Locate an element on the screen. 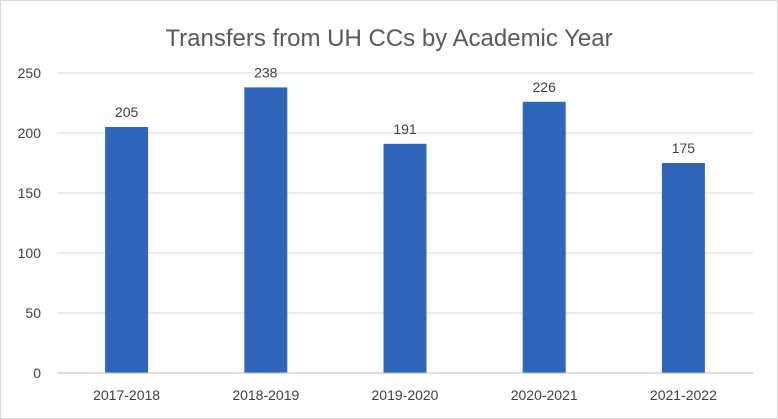 This screenshot has height=419, width=778. bar-2020-2021 is located at coordinates (544, 237).